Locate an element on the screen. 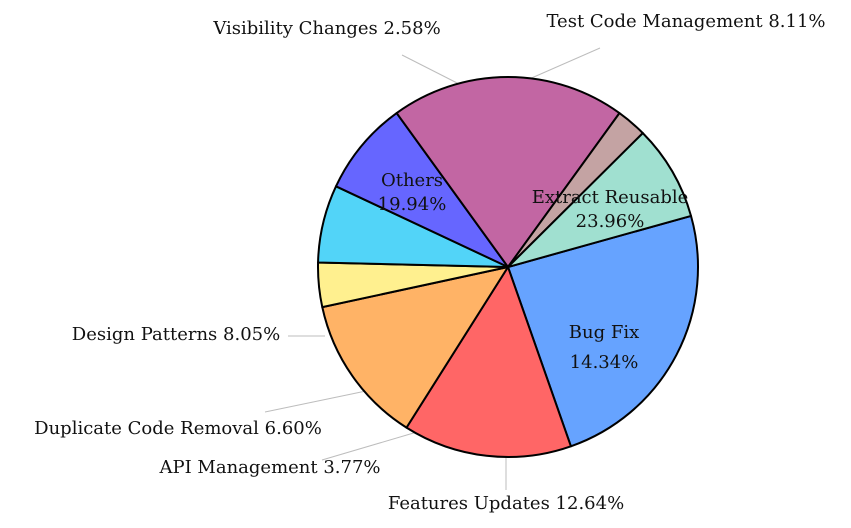 The image size is (851, 528). label-bug-fix-value: 14.34% is located at coordinates (604, 362).